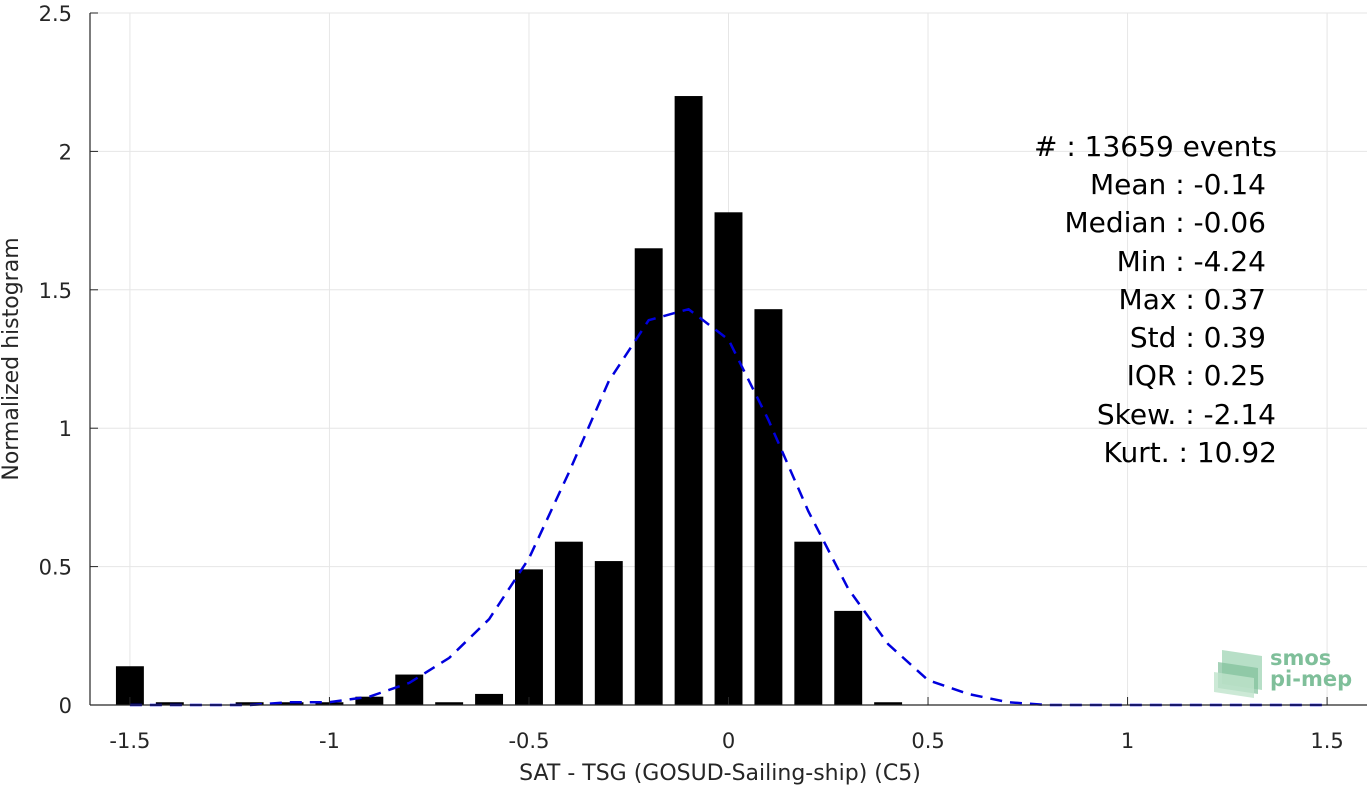 This screenshot has height=787, width=1367. Describe the element at coordinates (329, 741) in the screenshot. I see `x-tick-label: -1` at that location.